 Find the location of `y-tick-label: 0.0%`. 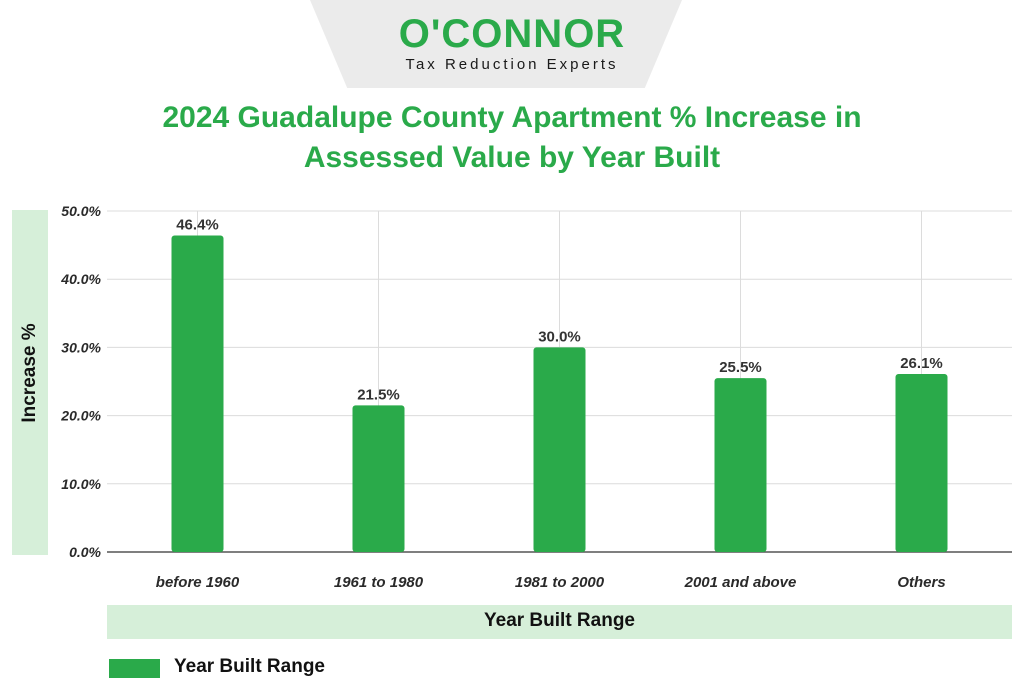

y-tick-label: 0.0% is located at coordinates (85, 552).